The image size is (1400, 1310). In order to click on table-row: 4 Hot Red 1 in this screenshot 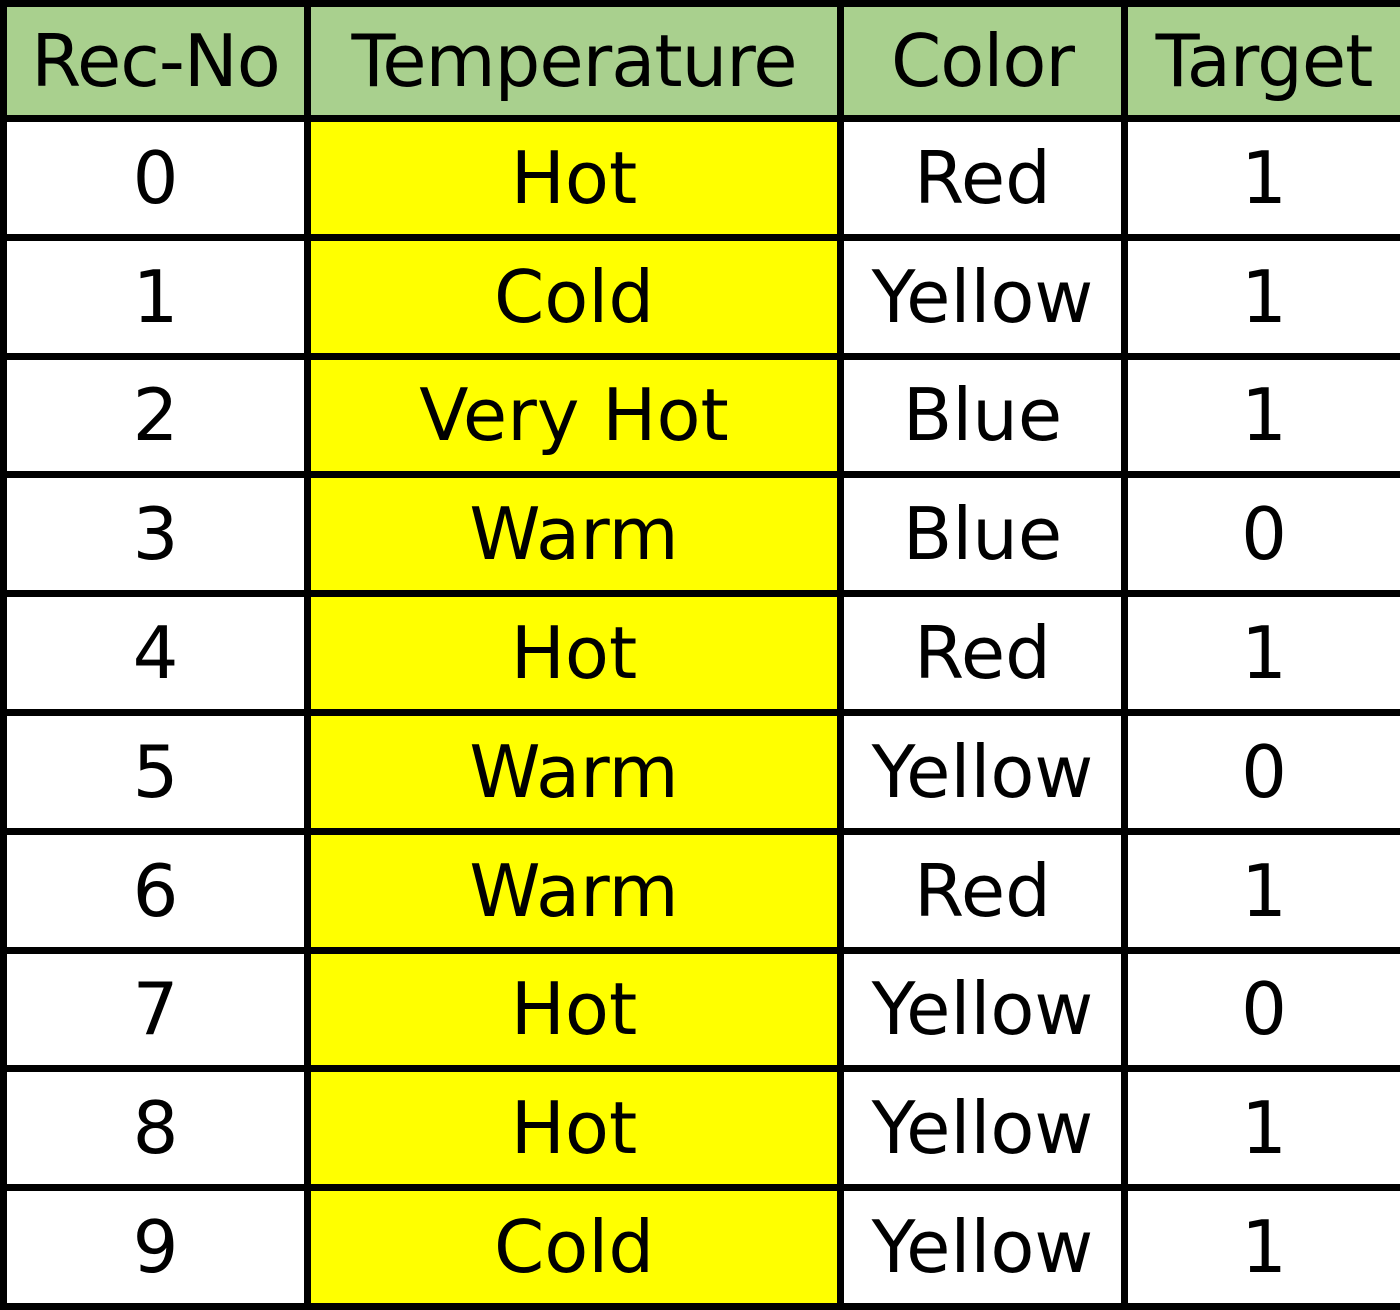, I will do `click(700, 653)`.